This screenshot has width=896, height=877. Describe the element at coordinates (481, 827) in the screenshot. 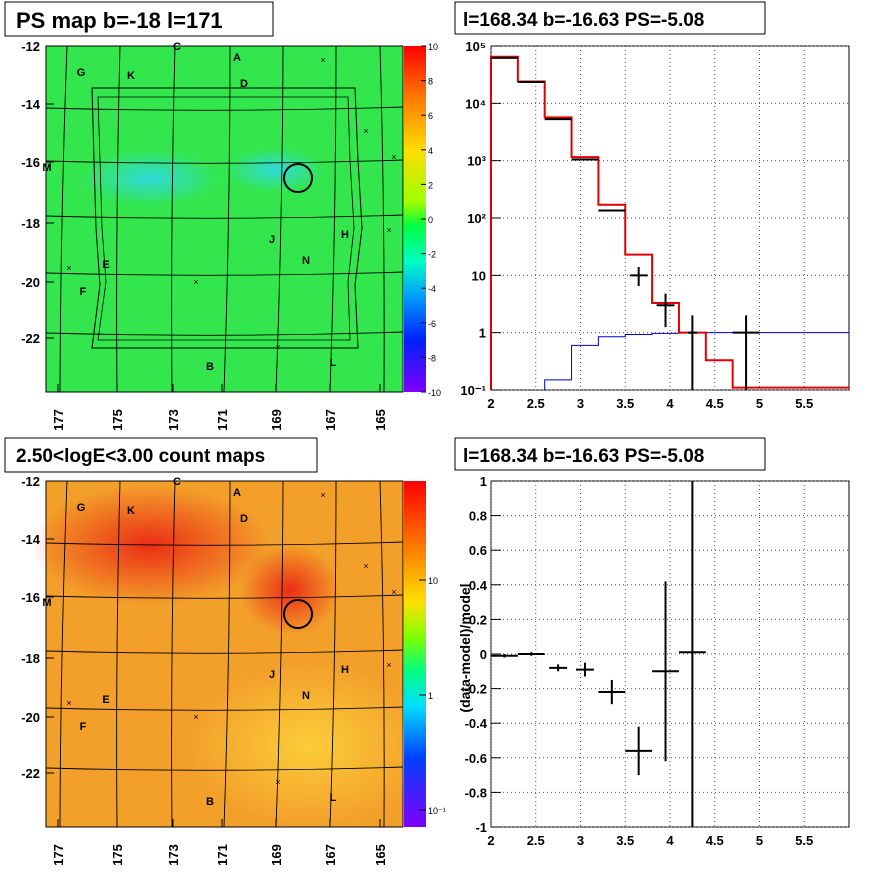

I see `y-tick-label: -1` at that location.